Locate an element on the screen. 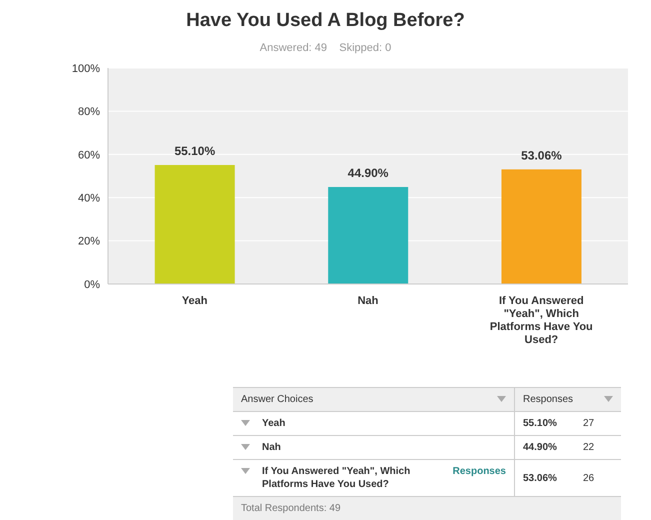  x-tick-label: If You Answered "Yeah", Which Platforms Have You Used? is located at coordinates (541, 320).